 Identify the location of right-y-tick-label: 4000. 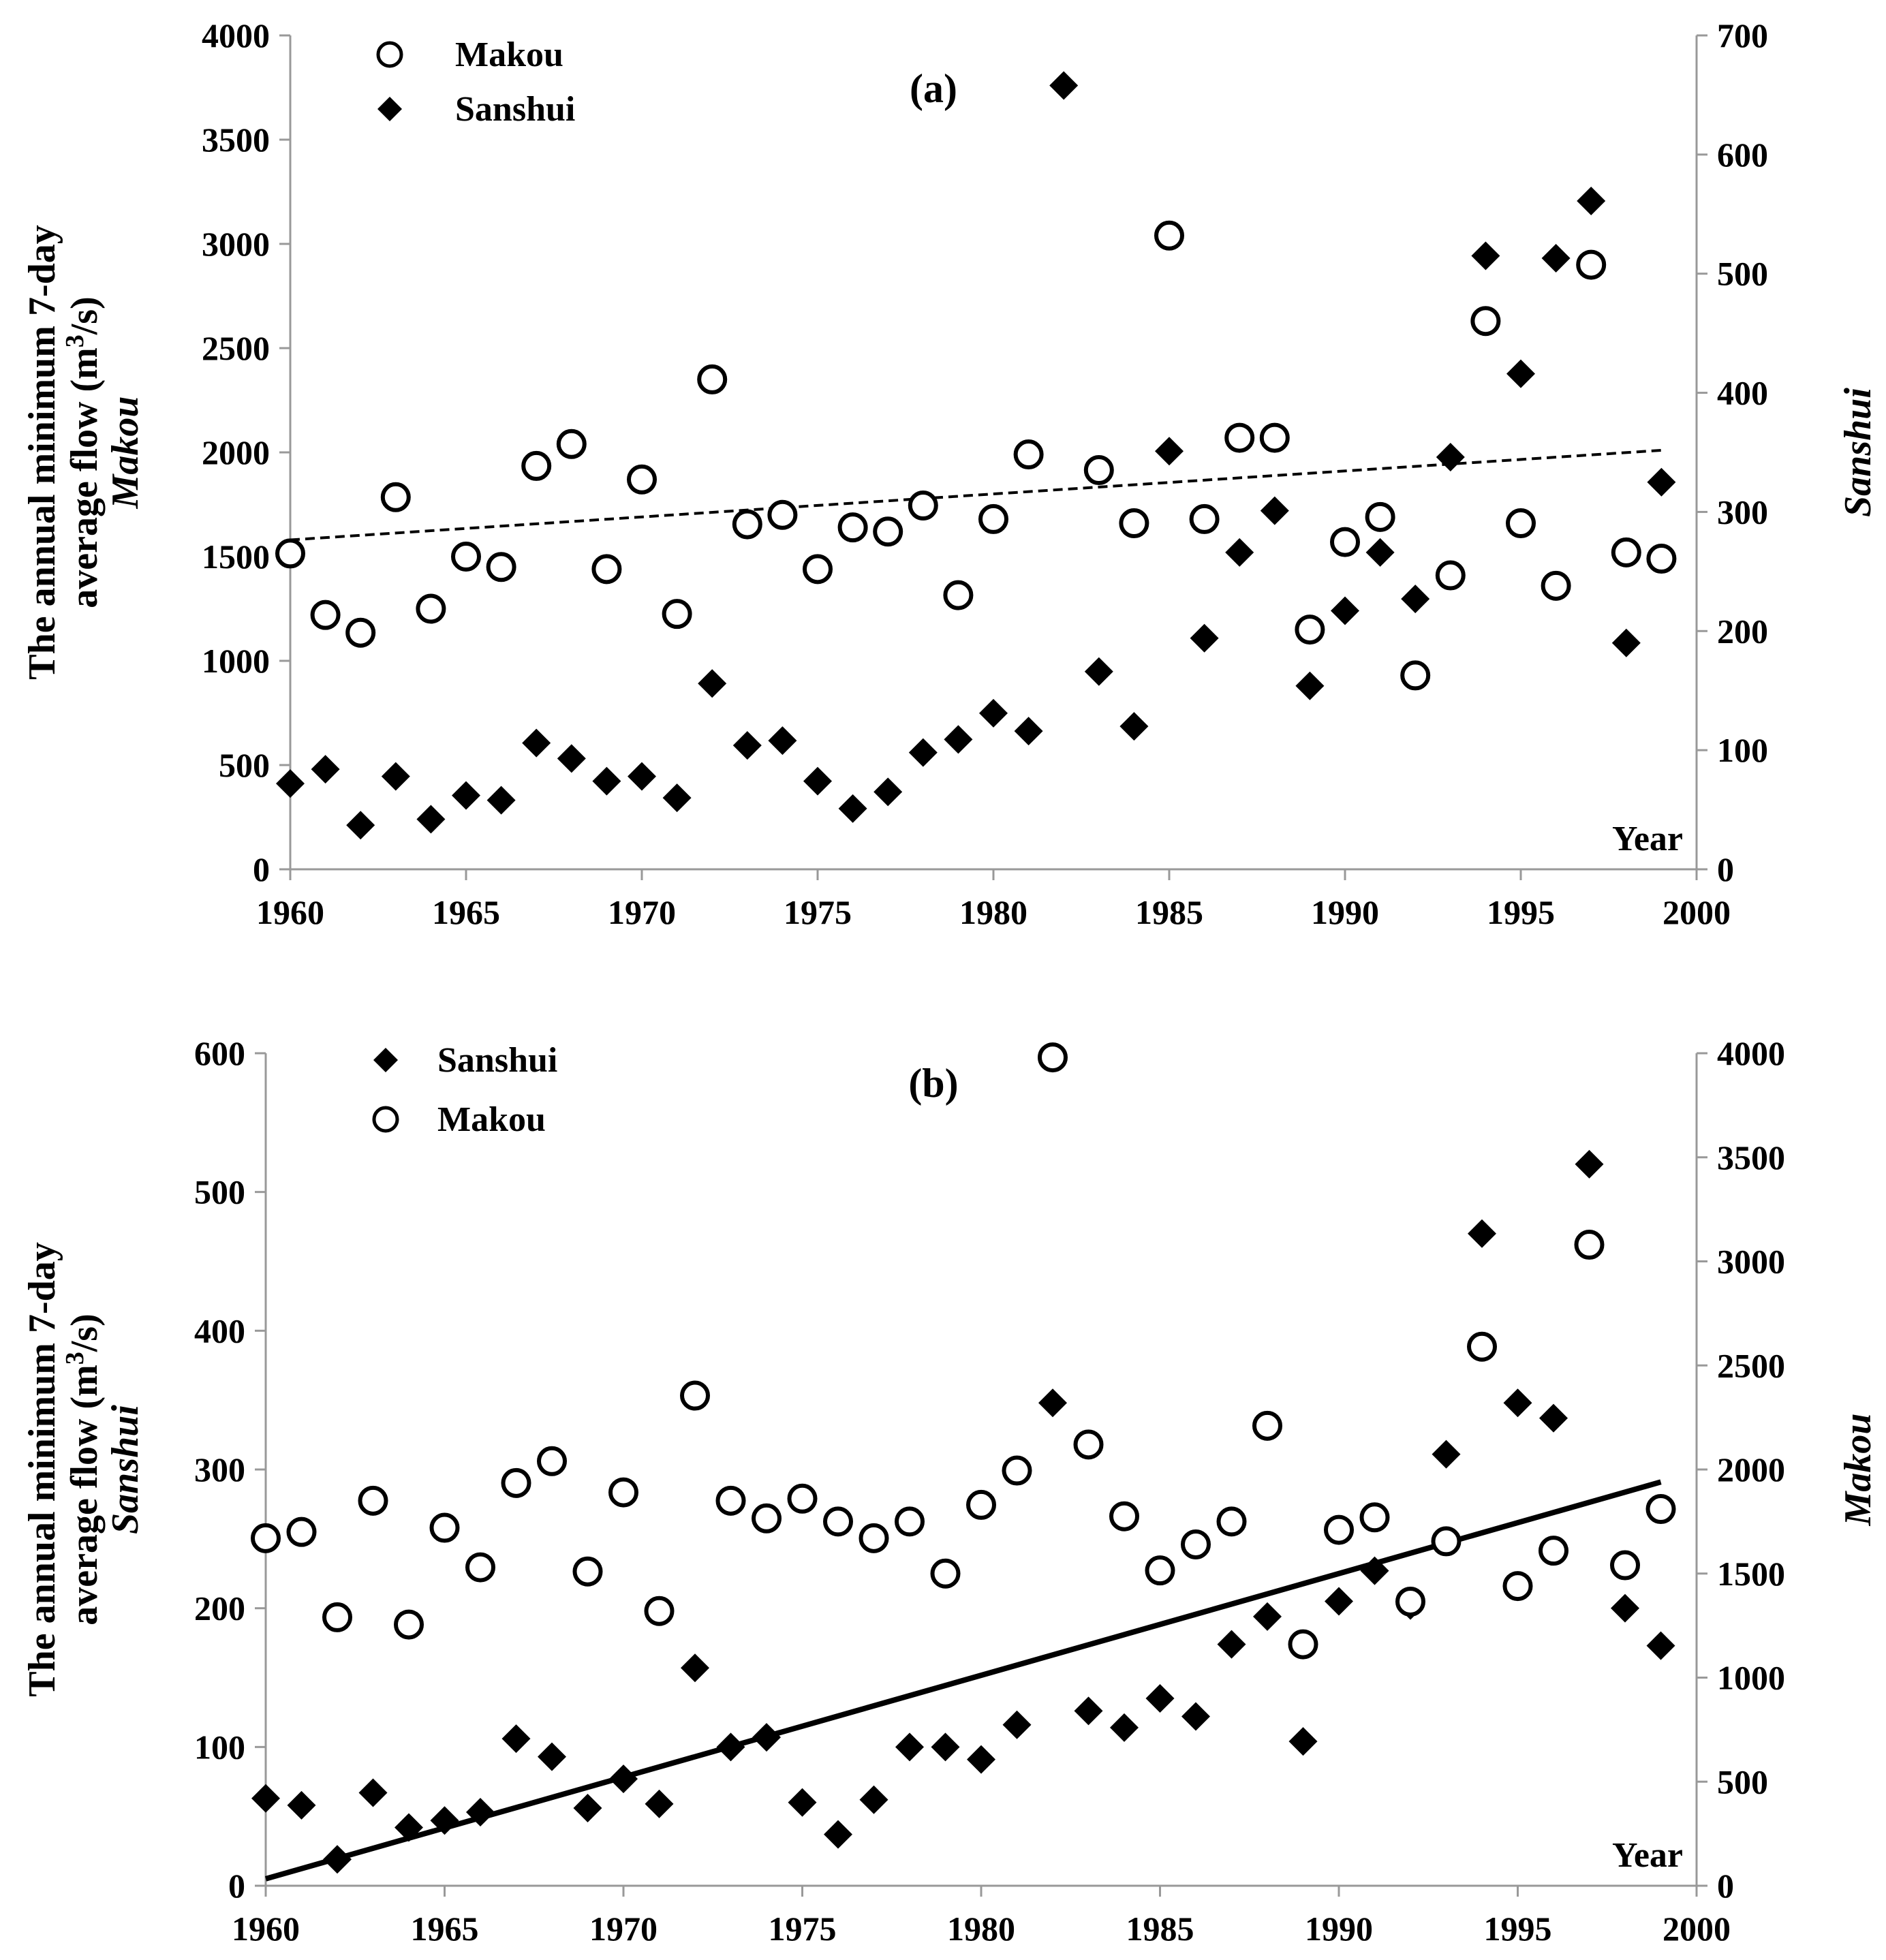
(1751, 1053).